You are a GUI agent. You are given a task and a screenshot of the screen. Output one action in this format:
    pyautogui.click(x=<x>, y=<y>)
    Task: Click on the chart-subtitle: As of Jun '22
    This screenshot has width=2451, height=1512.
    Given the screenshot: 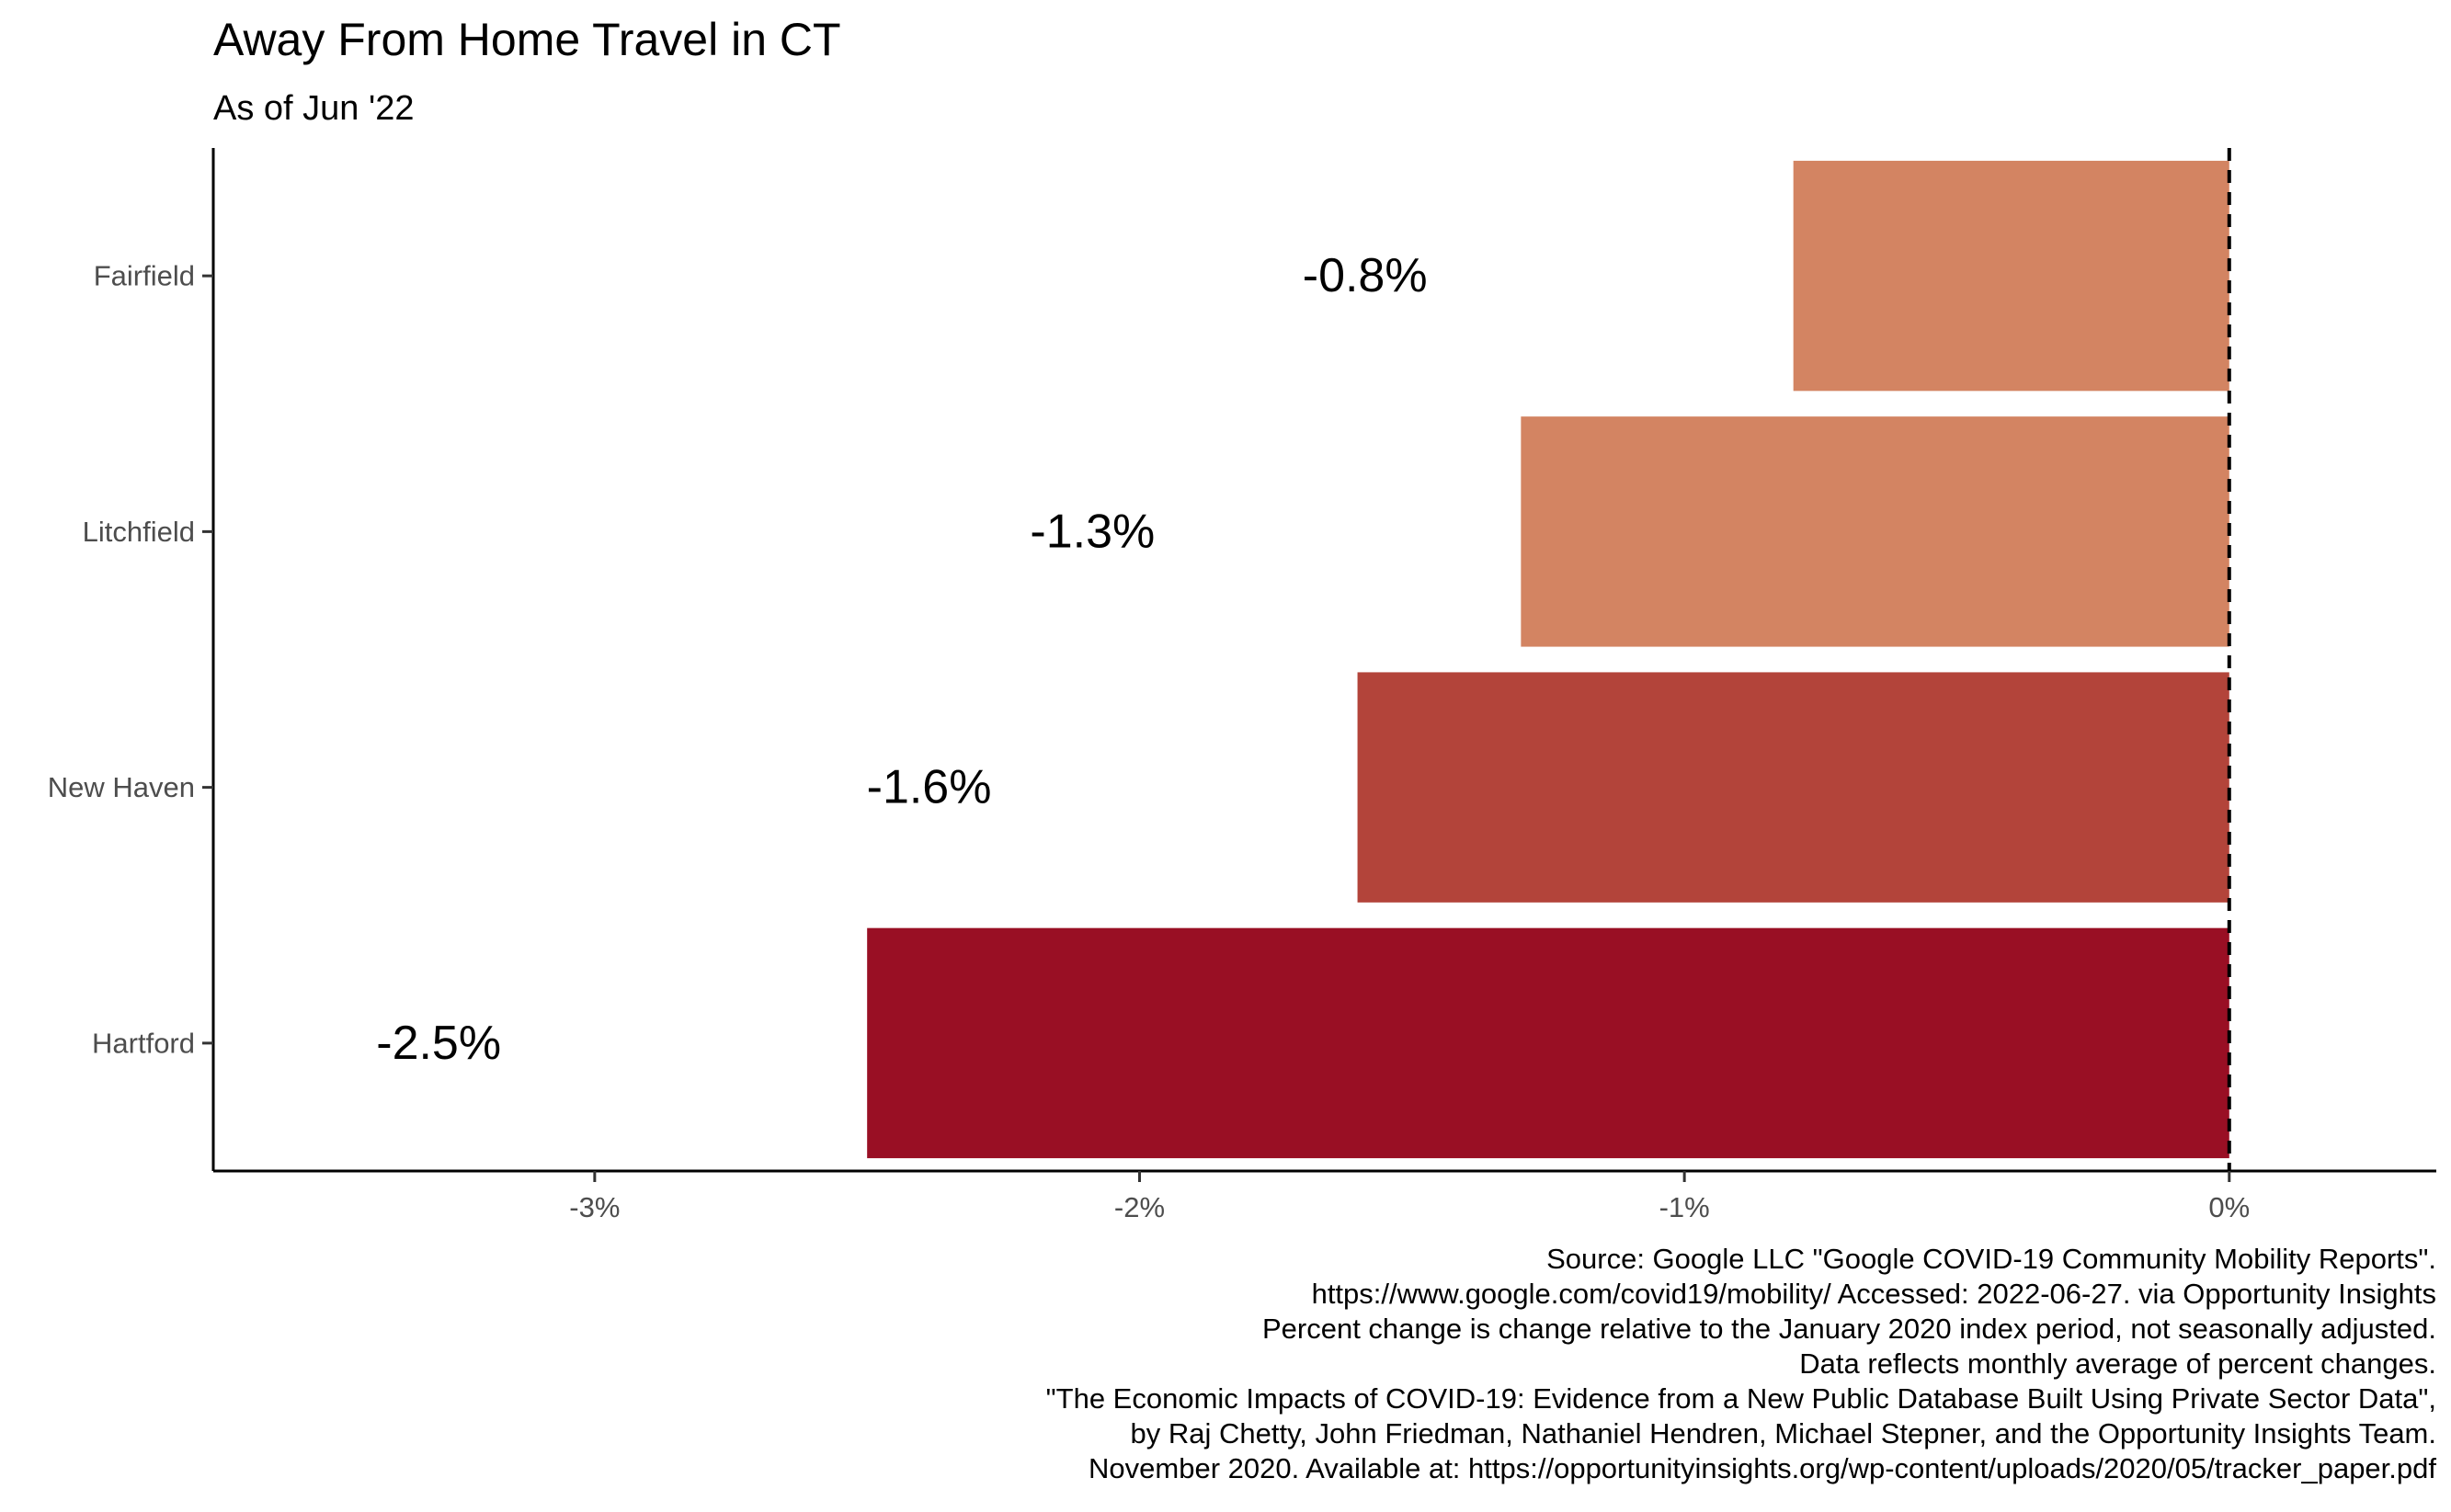 What is the action you would take?
    pyautogui.click(x=314, y=108)
    